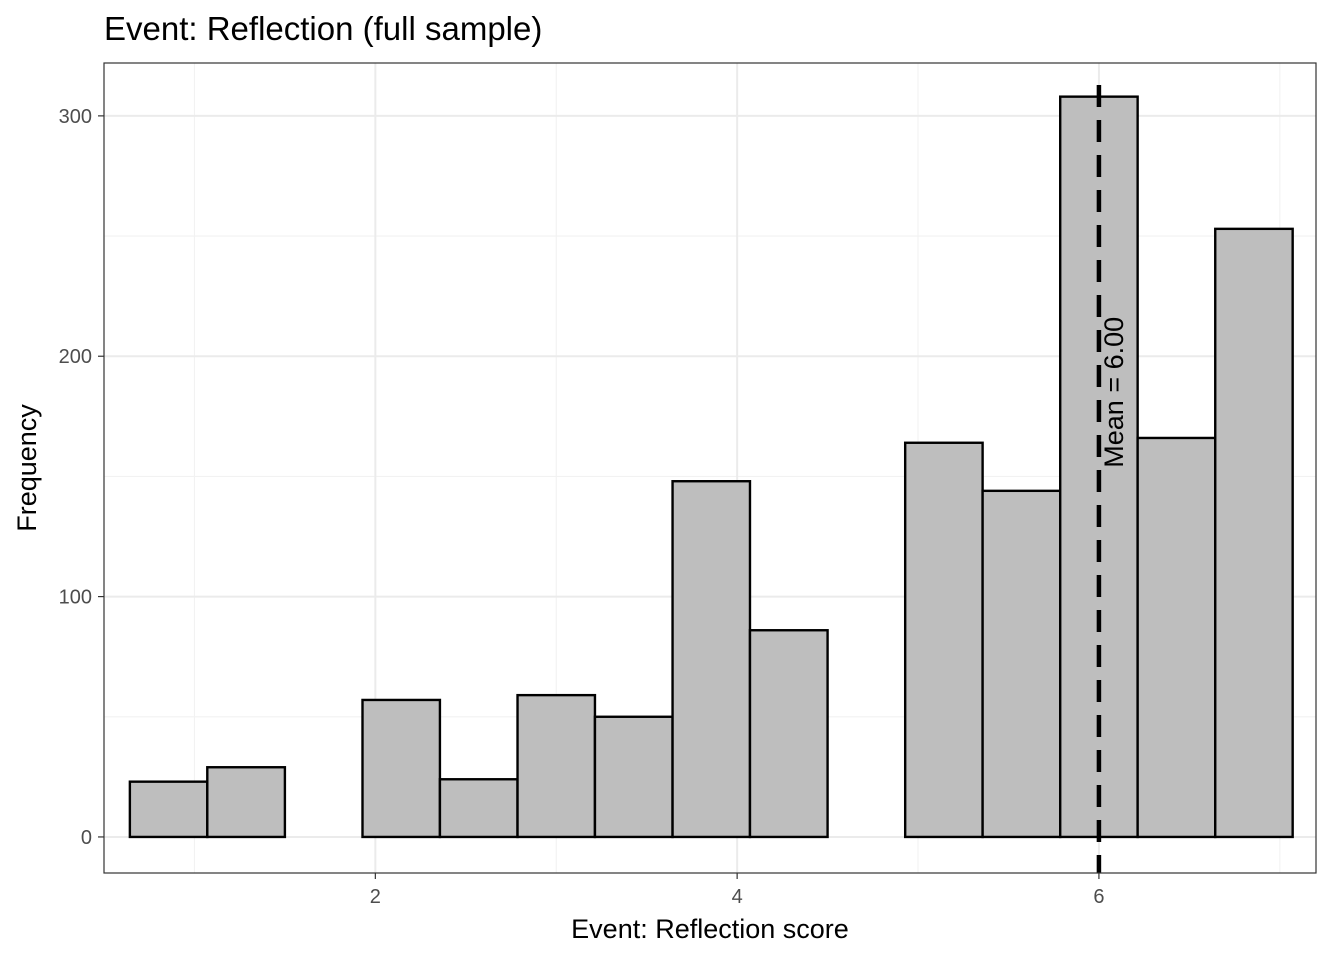  I want to click on y-axis-title: Frequency, so click(27, 468).